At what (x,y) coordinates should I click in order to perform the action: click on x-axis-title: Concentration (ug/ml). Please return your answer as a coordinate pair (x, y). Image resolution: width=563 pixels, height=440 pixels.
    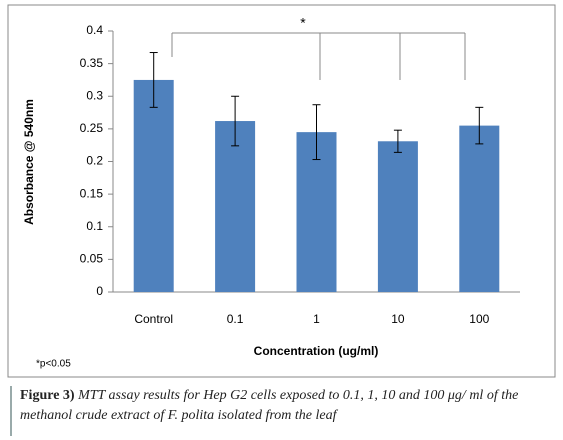
    Looking at the image, I should click on (316, 351).